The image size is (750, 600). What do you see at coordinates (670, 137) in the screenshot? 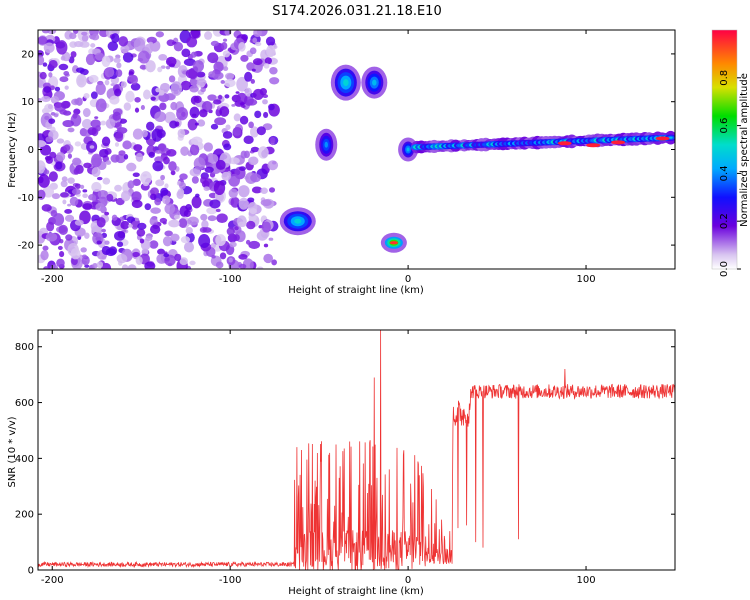
I see `trace-segment` at bounding box center [670, 137].